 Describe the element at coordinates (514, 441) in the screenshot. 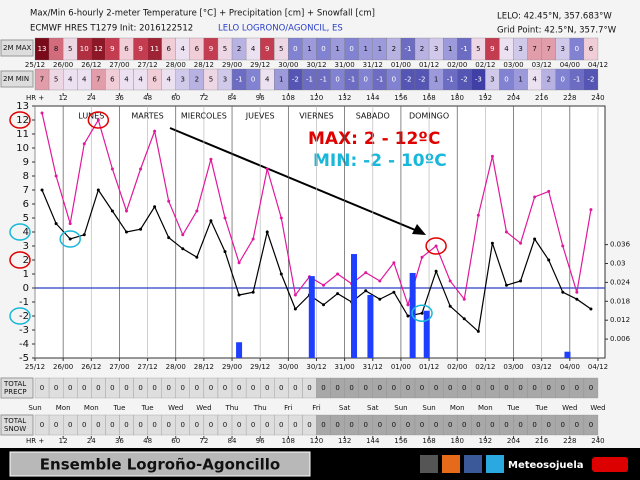

I see `hour-tick-label: 204` at that location.